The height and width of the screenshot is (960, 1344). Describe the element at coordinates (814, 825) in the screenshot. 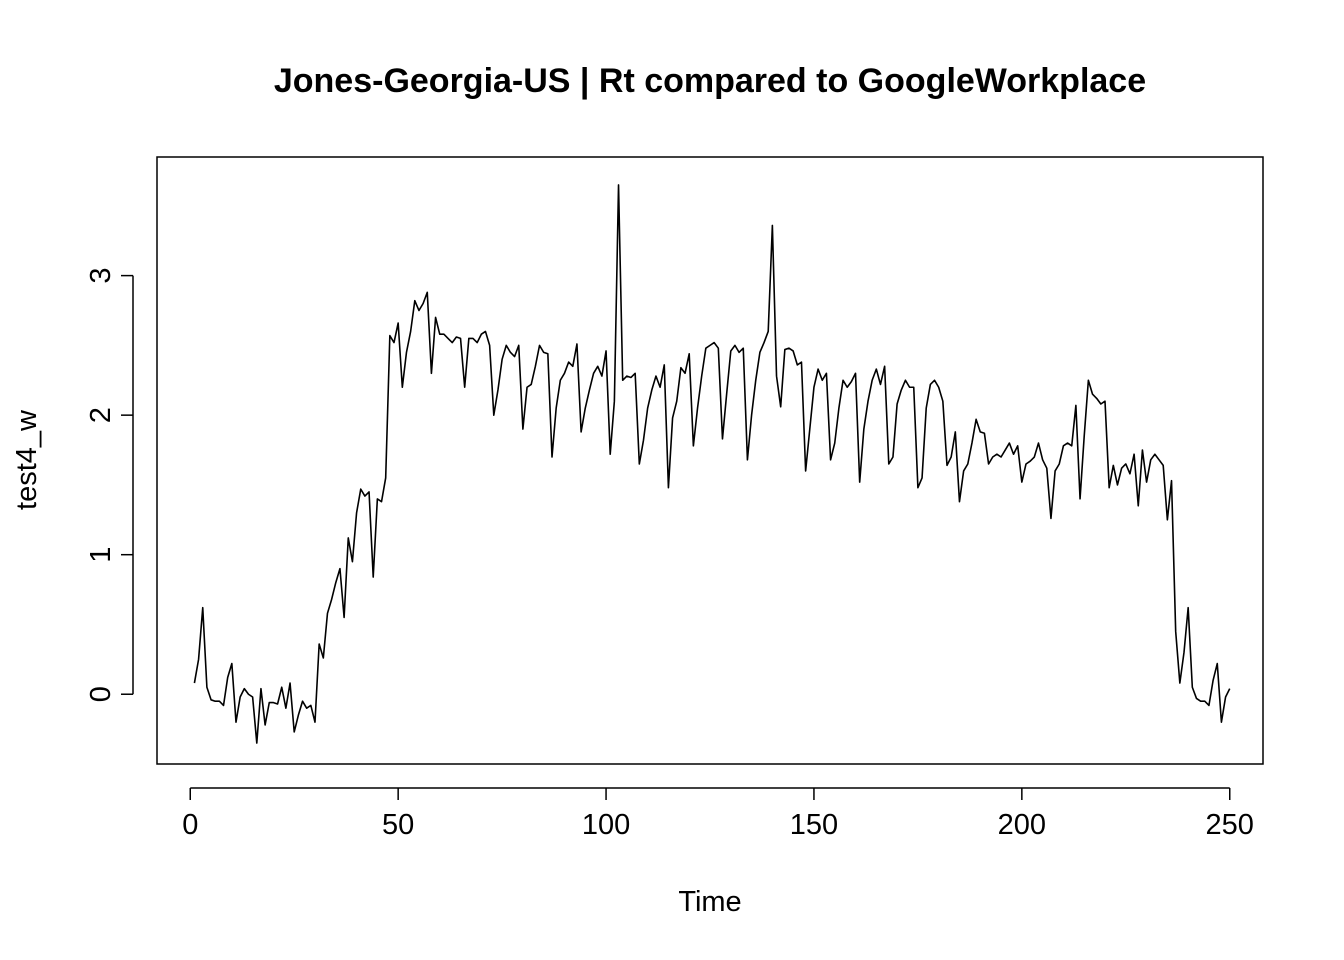

I see `x-tick-label: 150` at that location.